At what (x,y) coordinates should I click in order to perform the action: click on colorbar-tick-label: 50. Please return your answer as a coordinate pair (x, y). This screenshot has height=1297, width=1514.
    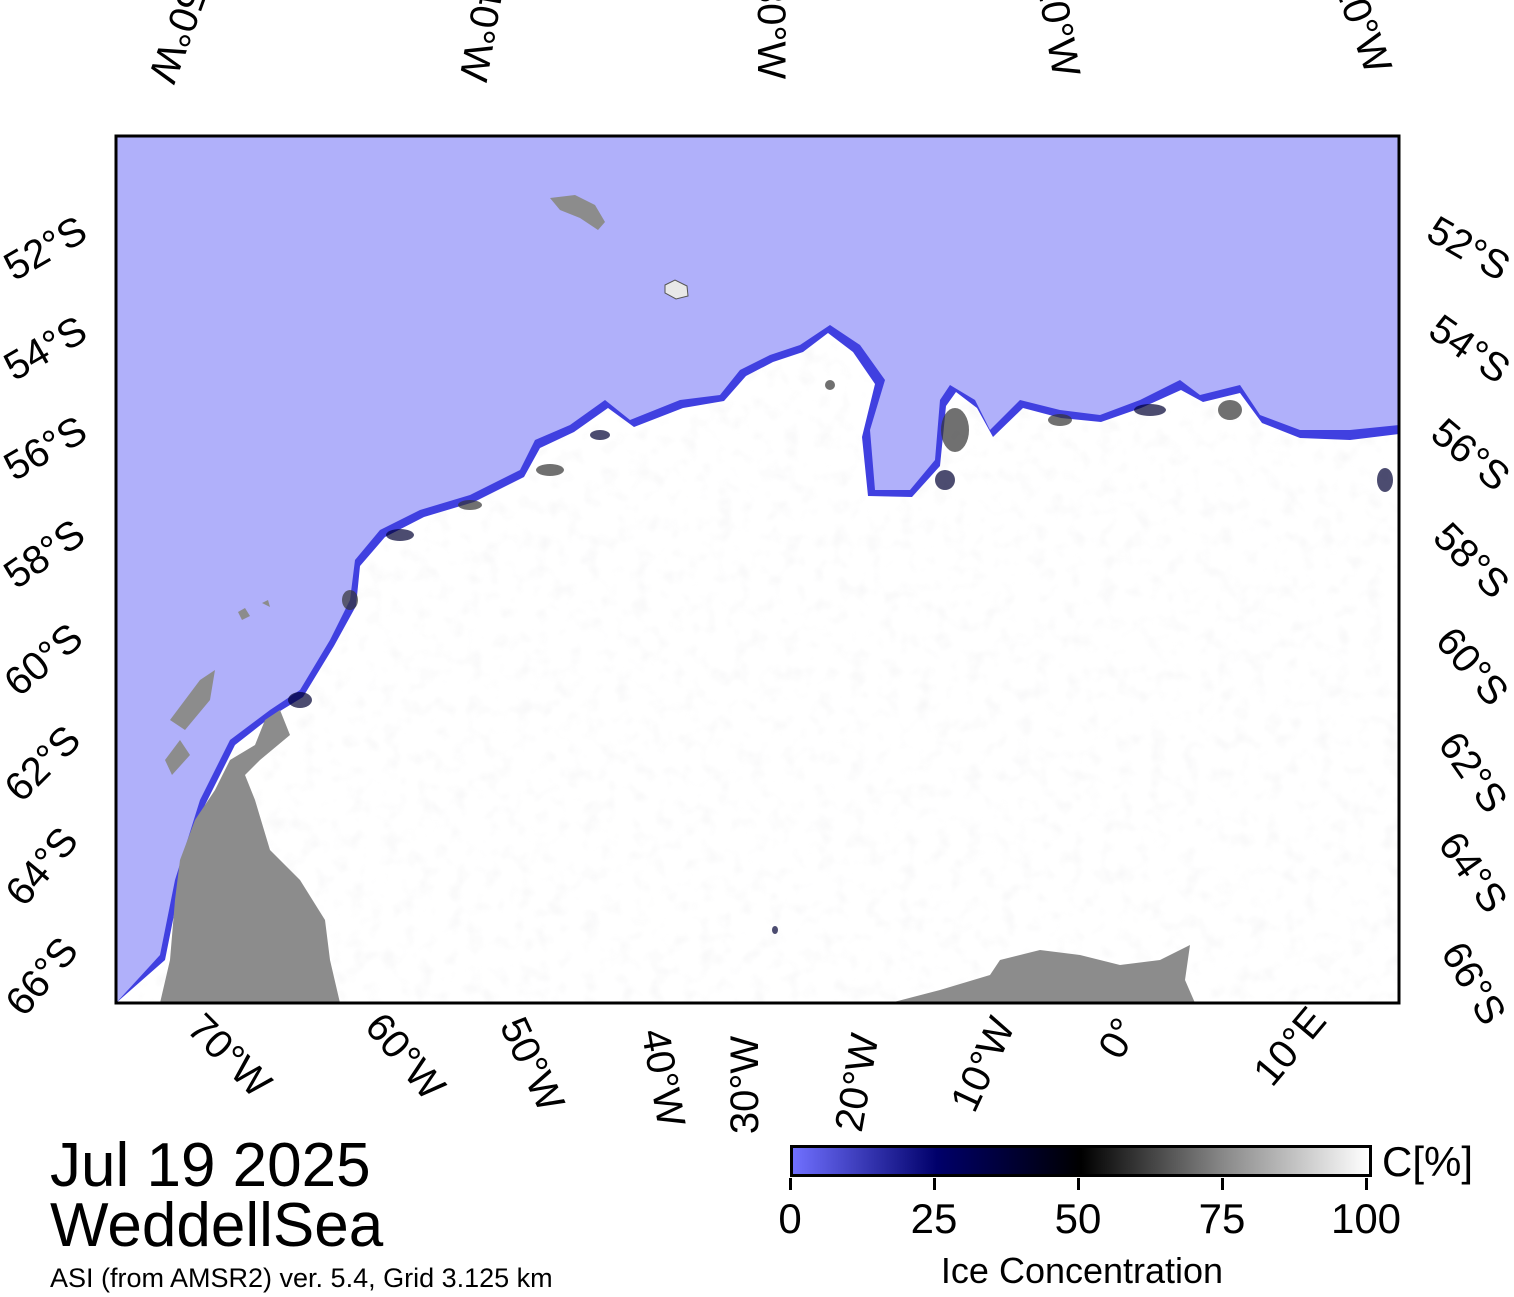
    Looking at the image, I should click on (1078, 1218).